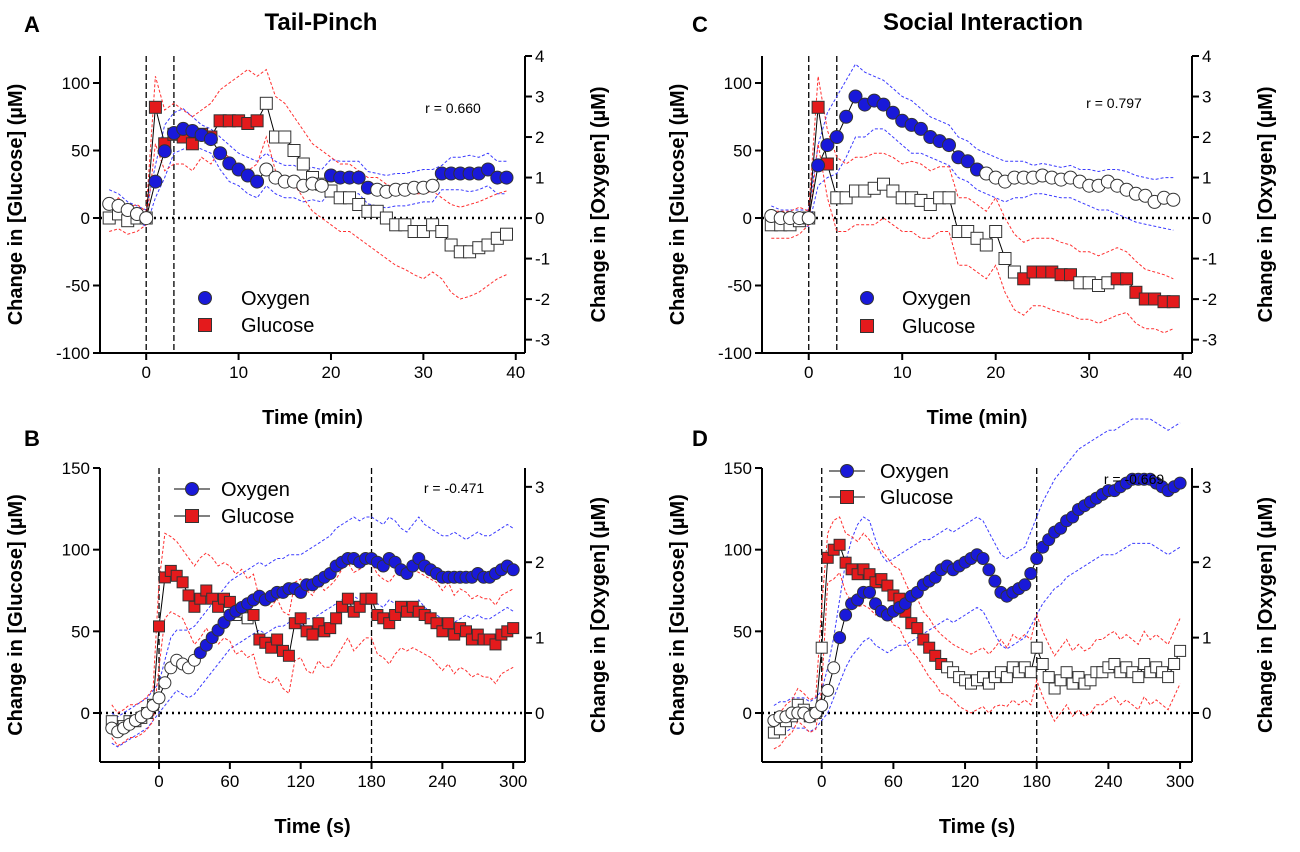  Describe the element at coordinates (539, 56) in the screenshot. I see `y-tick-label-right: 4` at that location.